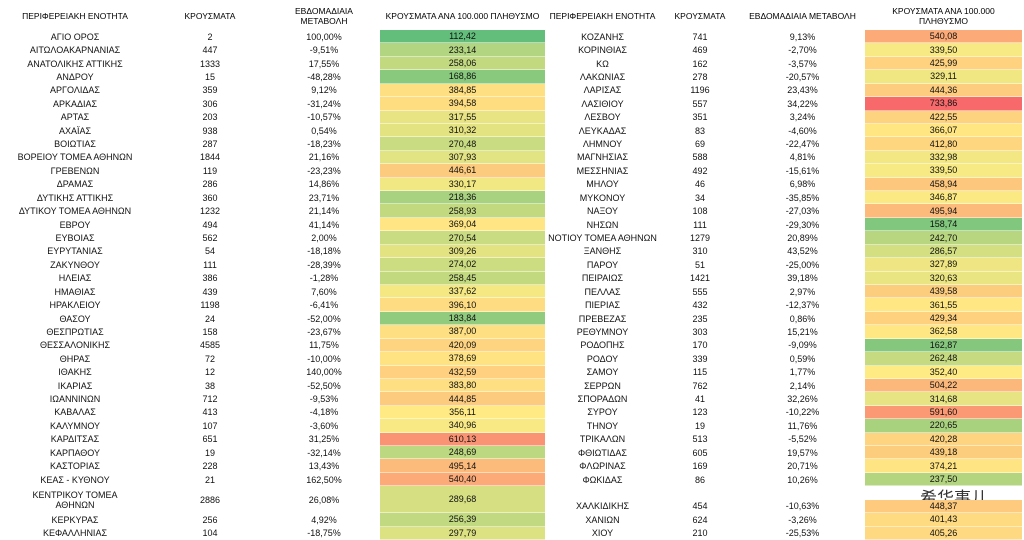  What do you see at coordinates (700, 305) in the screenshot?
I see `cases: 432` at bounding box center [700, 305].